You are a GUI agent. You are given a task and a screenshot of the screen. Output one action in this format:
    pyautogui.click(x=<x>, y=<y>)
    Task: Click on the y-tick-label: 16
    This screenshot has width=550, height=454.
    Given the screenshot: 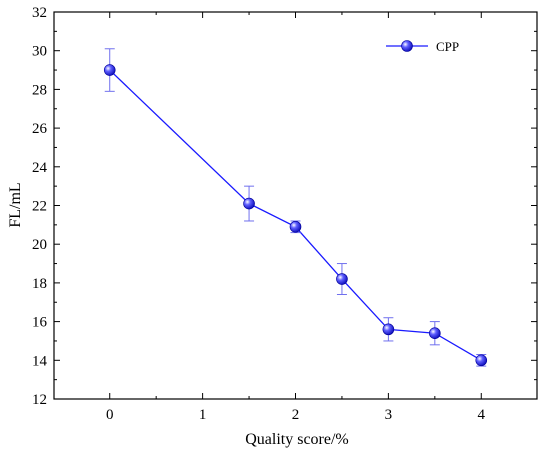 What is the action you would take?
    pyautogui.click(x=40, y=323)
    